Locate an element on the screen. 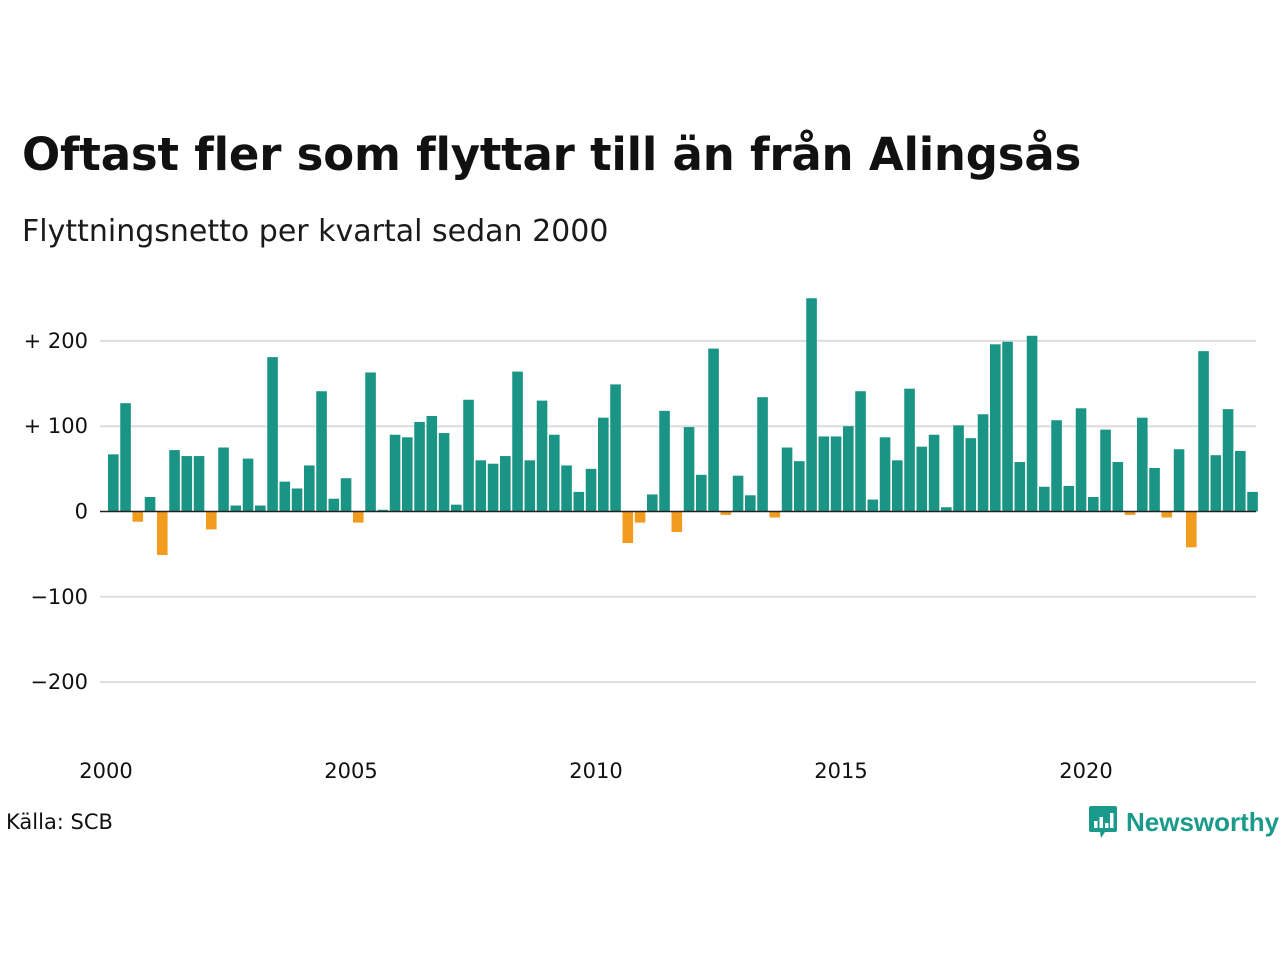 The height and width of the screenshot is (960, 1280). y-tick-label: + 200 is located at coordinates (56, 341).